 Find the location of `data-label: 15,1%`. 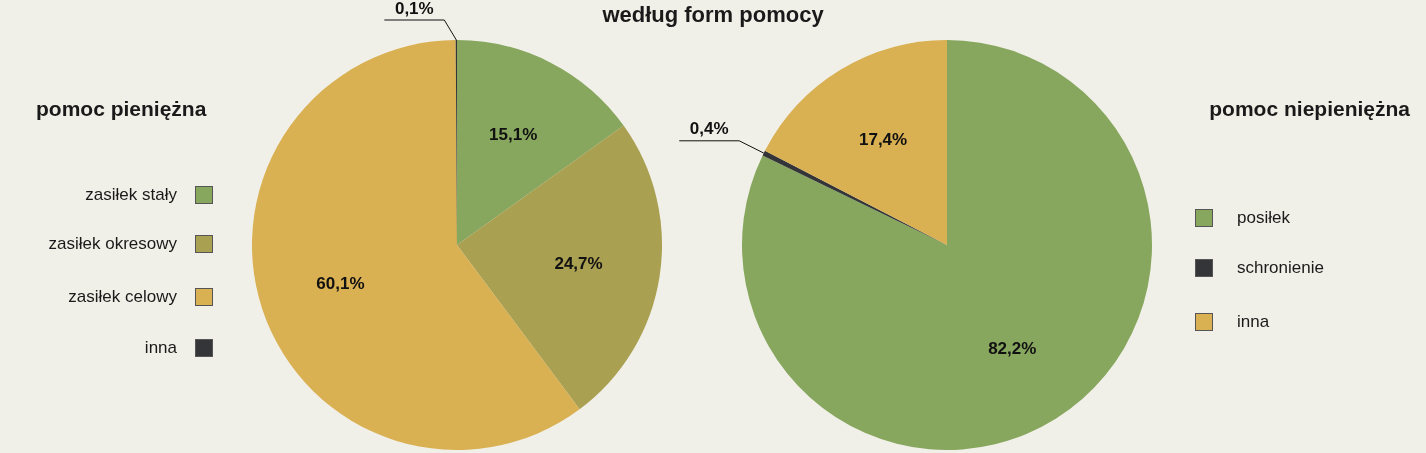

data-label: 15,1% is located at coordinates (513, 135).